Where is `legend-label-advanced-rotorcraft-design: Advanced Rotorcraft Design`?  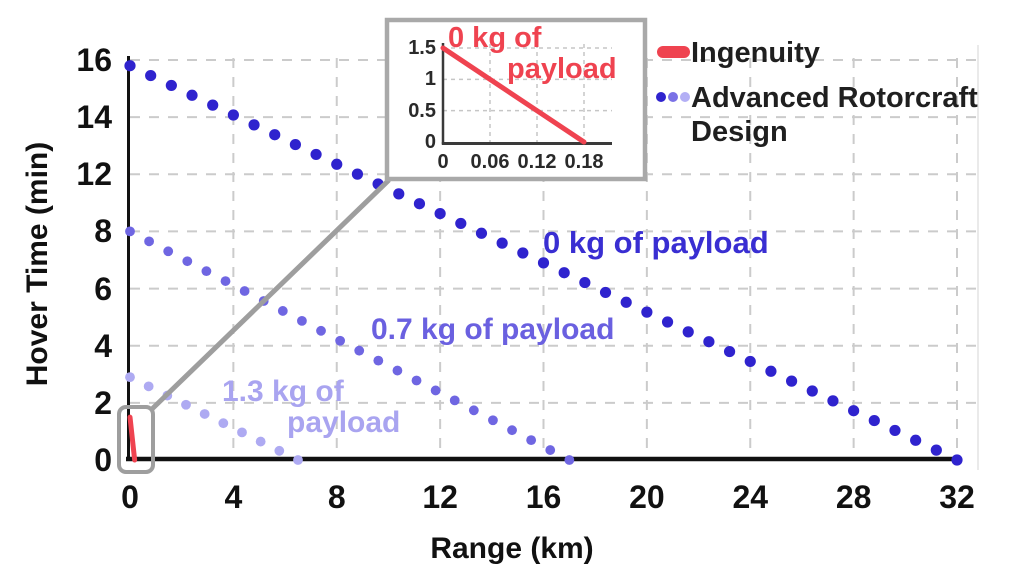
legend-label-advanced-rotorcraft-design: Advanced Rotorcraft Design is located at coordinates (834, 115).